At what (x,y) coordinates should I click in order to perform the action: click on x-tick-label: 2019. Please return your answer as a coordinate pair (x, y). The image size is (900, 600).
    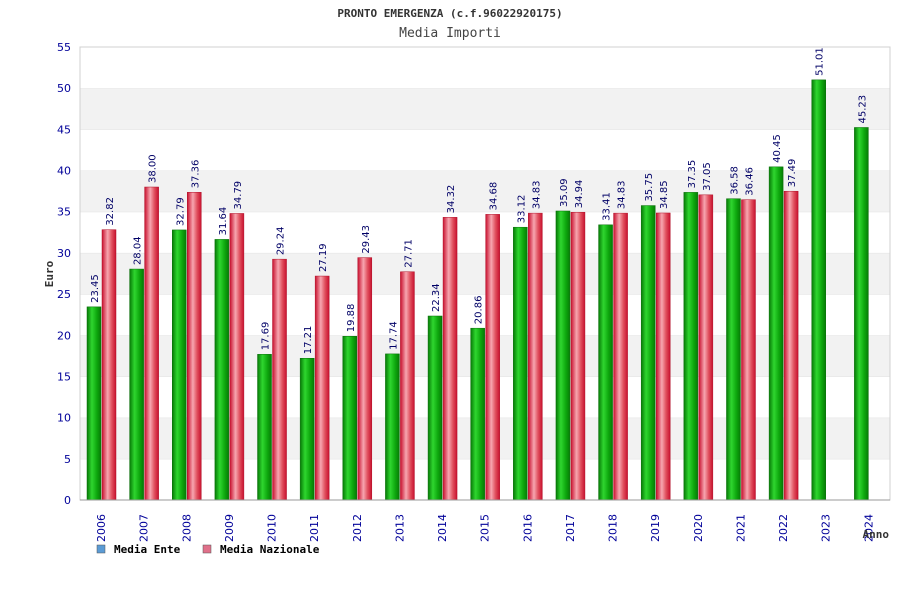
    Looking at the image, I should click on (655, 528).